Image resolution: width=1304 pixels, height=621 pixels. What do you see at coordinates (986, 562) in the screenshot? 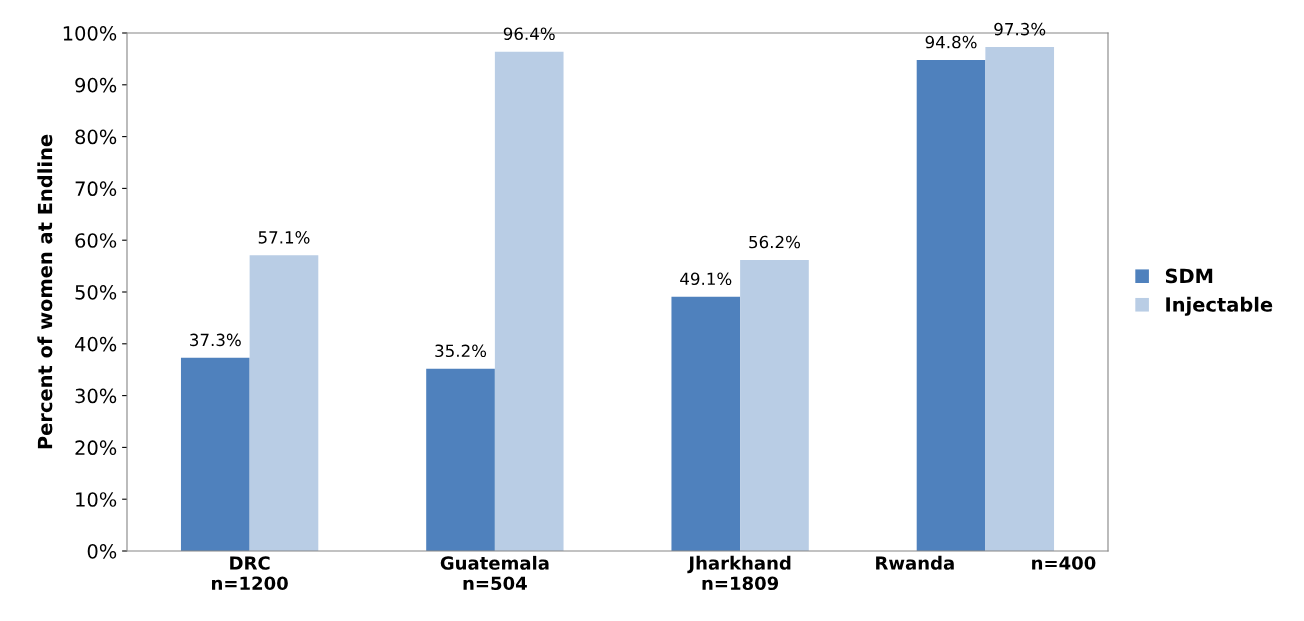
I see `x-tick-label: Rwanda n=400` at bounding box center [986, 562].